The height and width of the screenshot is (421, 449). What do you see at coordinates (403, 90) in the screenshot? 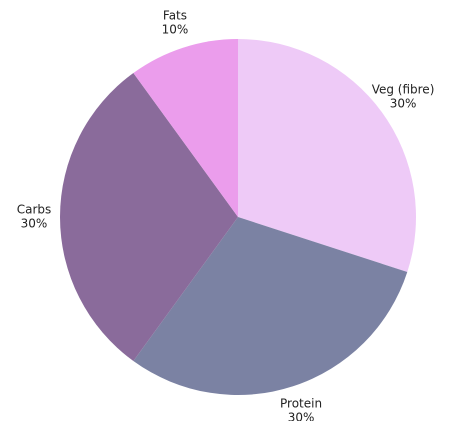
I see `slice-label: Veg (fibre)` at bounding box center [403, 90].